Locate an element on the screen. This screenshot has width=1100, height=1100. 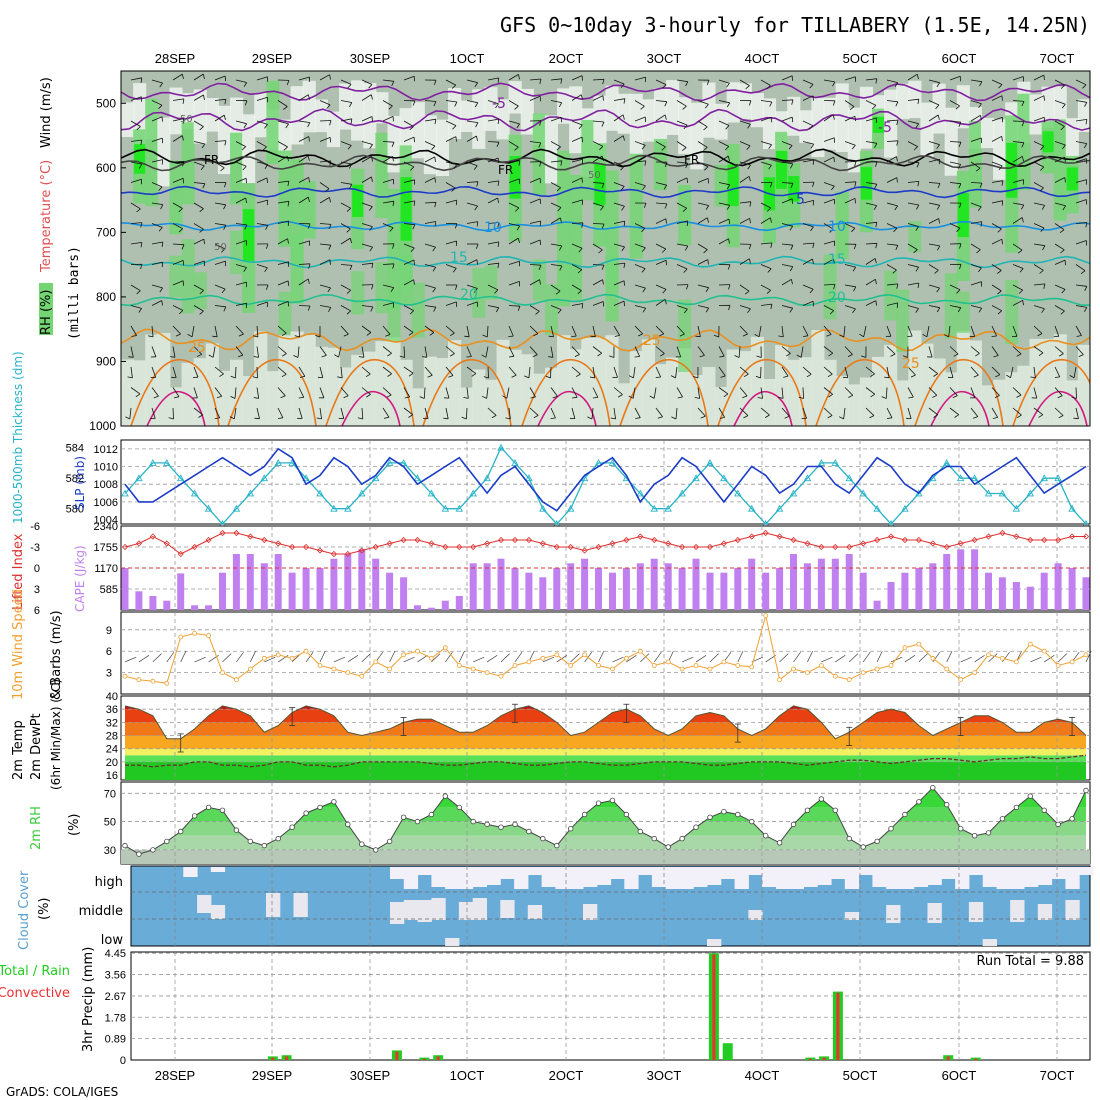
rh-dry-cell is located at coordinates (188, 111).